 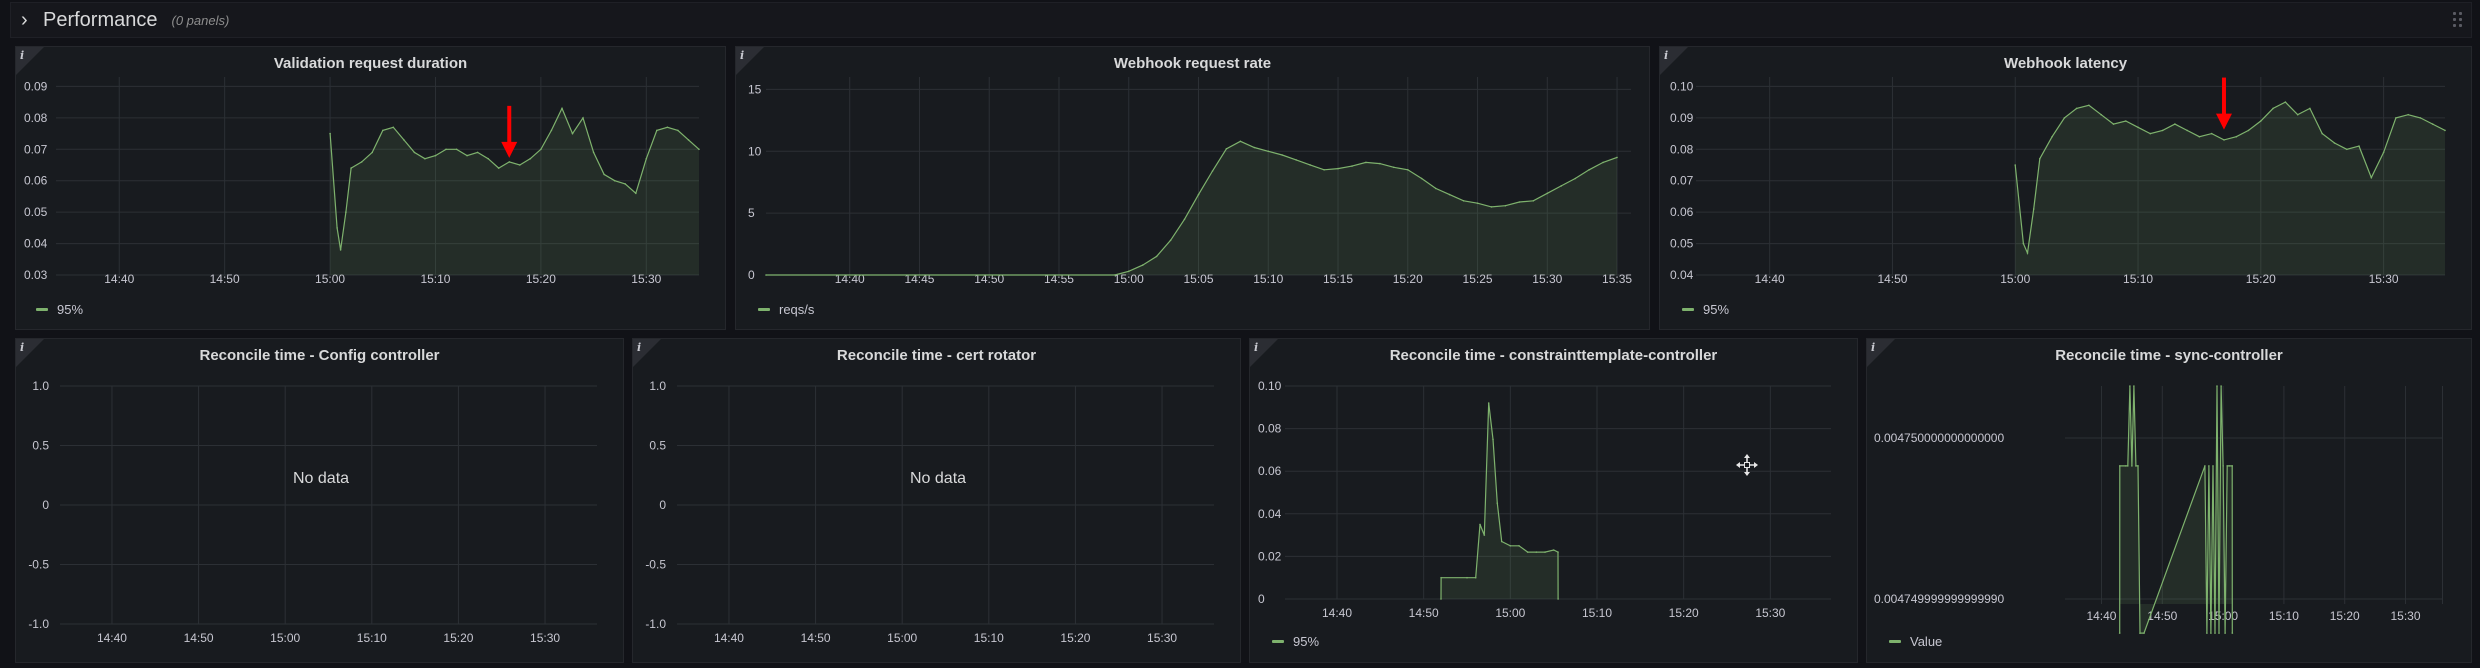 I want to click on y-tick-label: 0.5, so click(x=40, y=446).